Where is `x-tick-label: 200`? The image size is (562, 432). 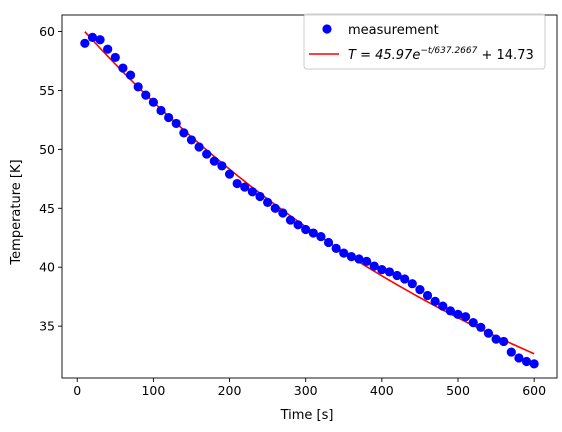
x-tick-label: 200 is located at coordinates (230, 390).